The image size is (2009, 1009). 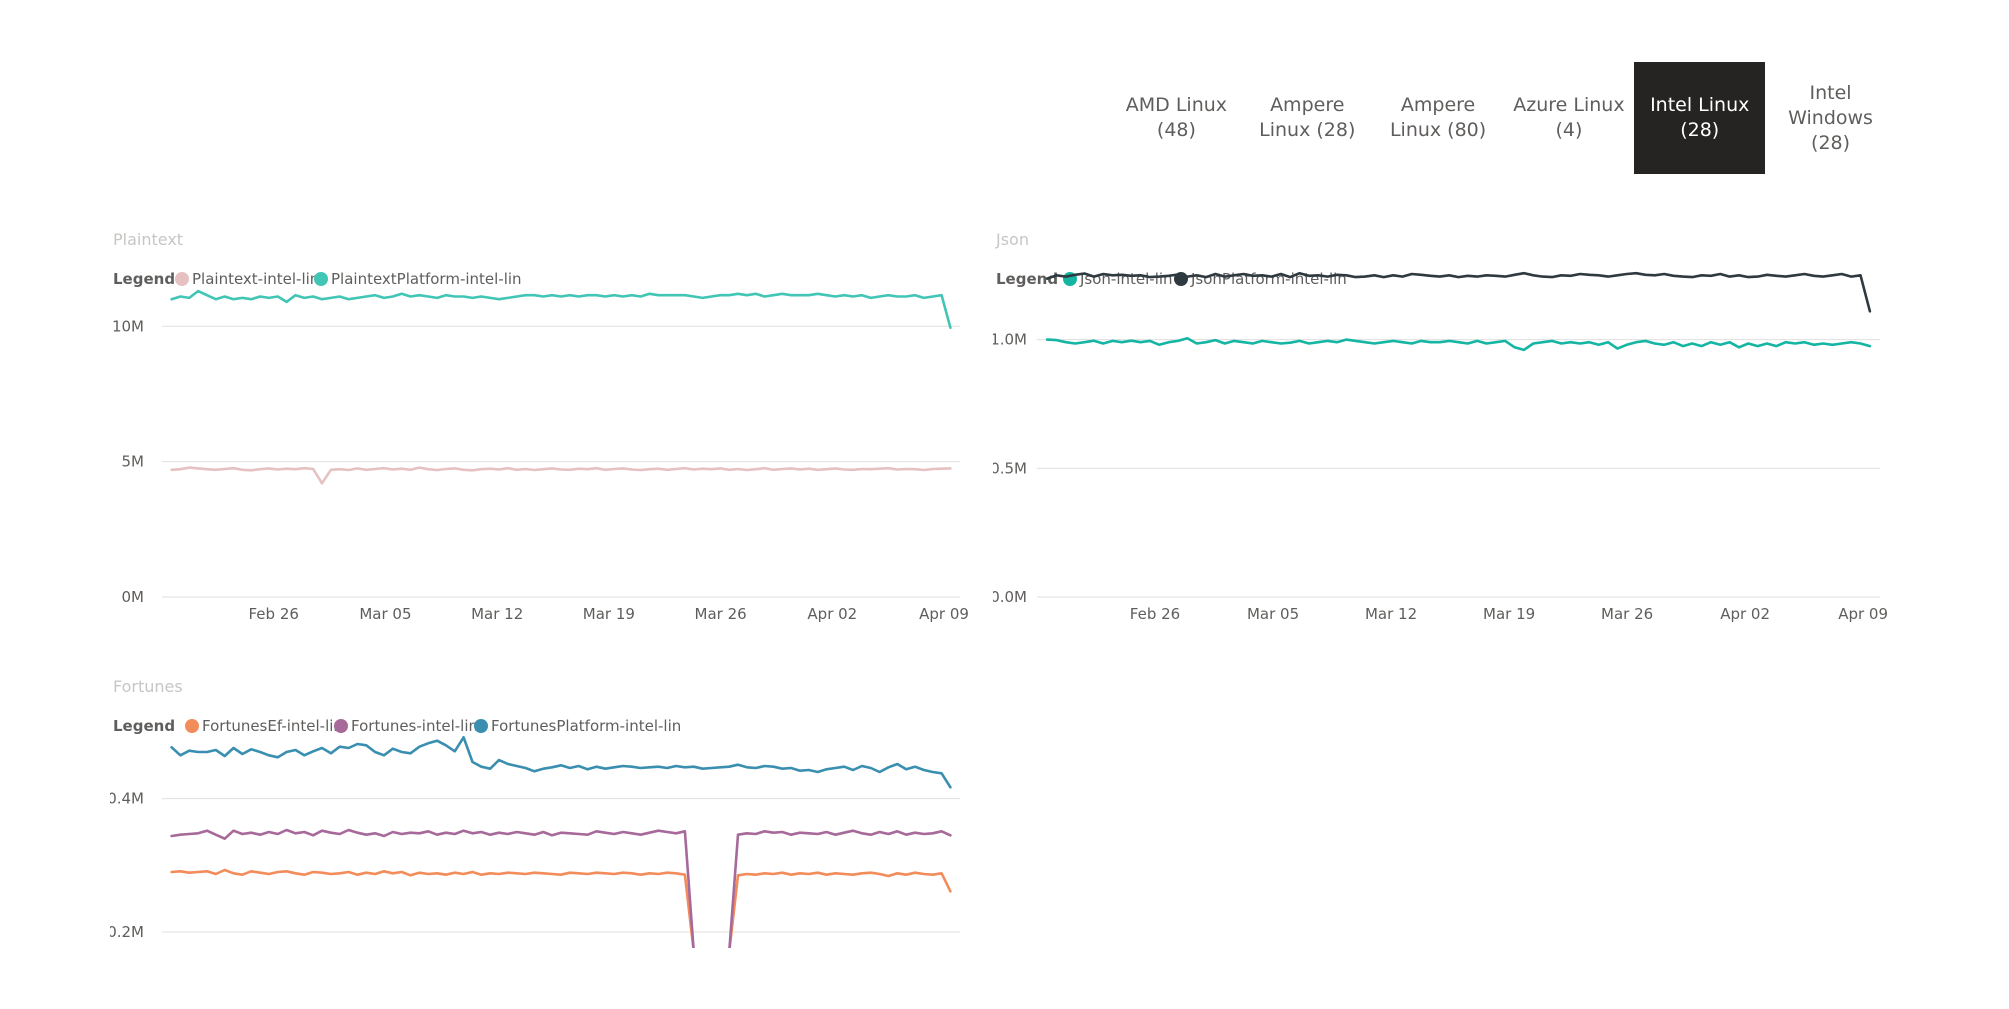 I want to click on y-tick-label: 10M, so click(x=128, y=326).